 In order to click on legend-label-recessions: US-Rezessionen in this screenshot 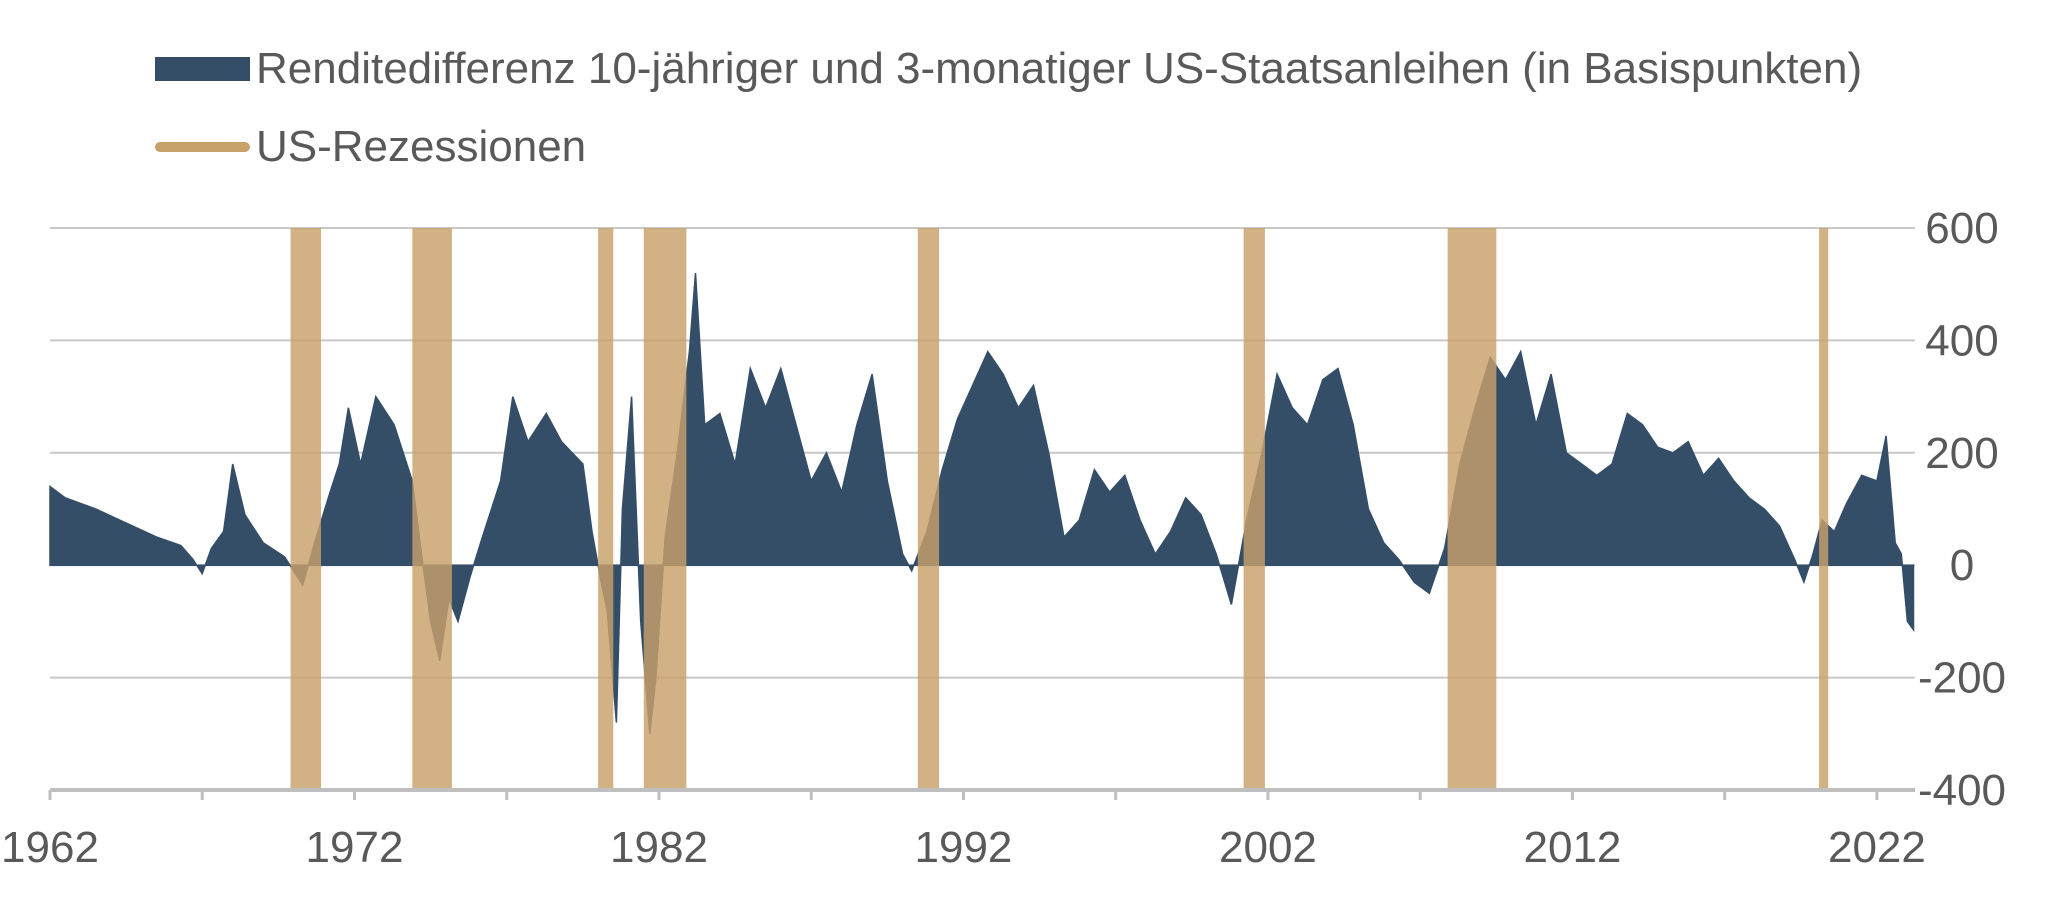, I will do `click(421, 146)`.